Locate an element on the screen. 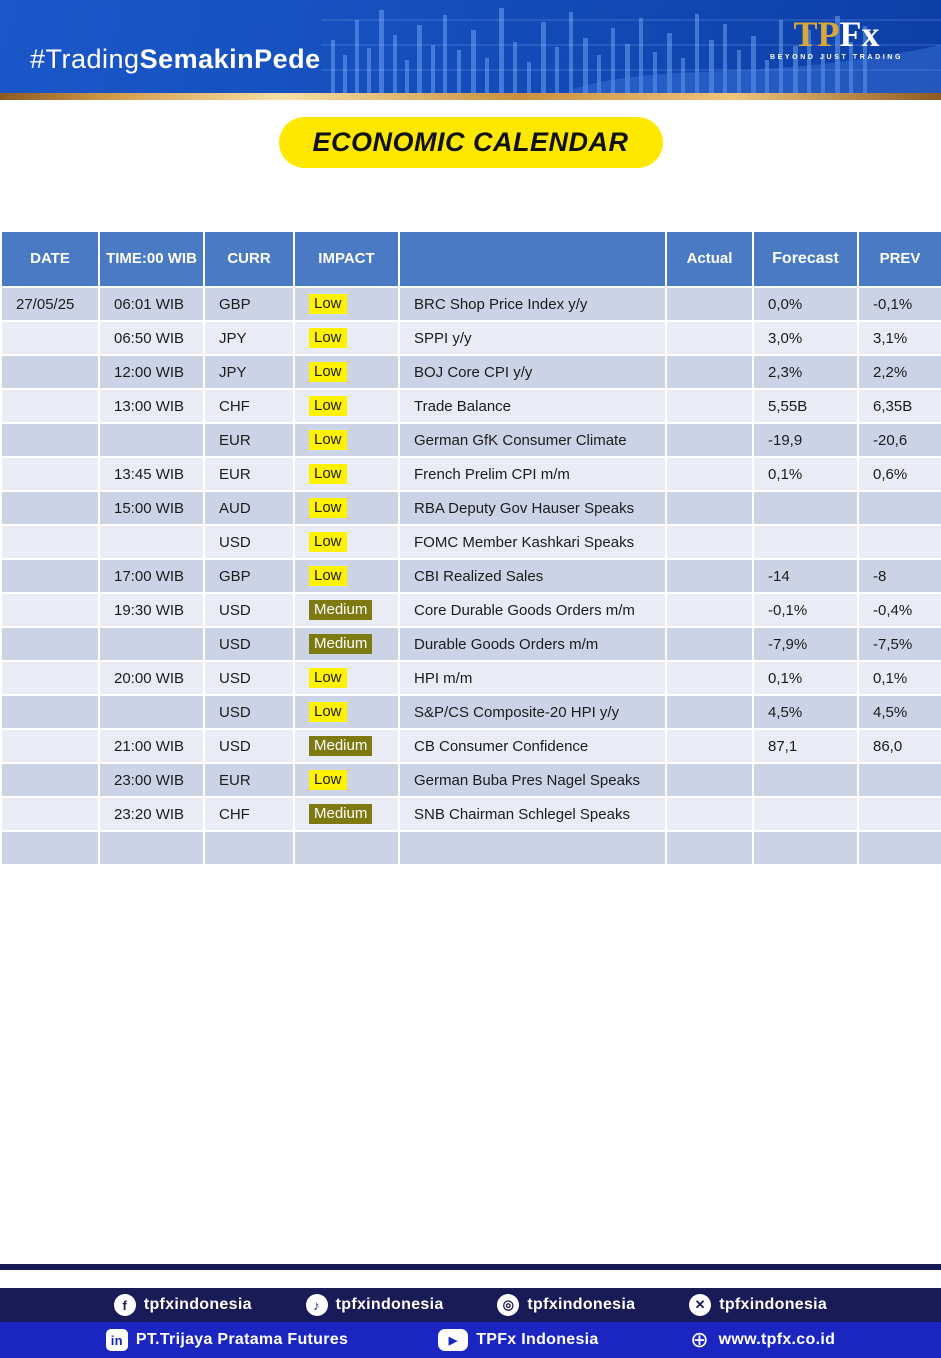 This screenshot has width=941, height=1358. cell-curr: JPY is located at coordinates (249, 338).